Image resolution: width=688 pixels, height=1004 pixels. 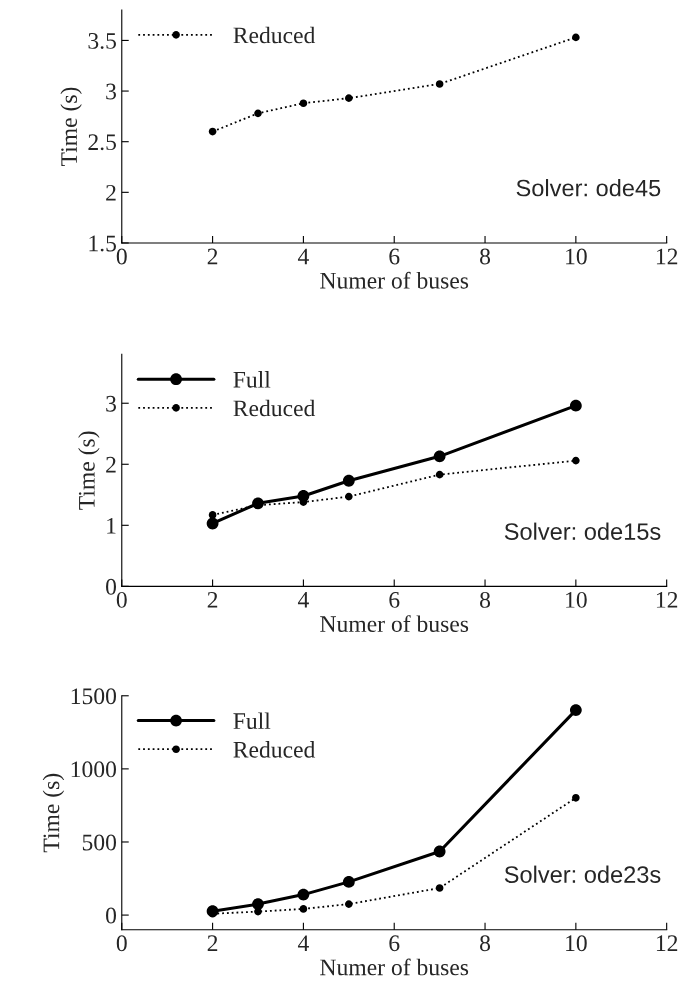 What do you see at coordinates (588, 188) in the screenshot?
I see `annotation: Solver: ode45` at bounding box center [588, 188].